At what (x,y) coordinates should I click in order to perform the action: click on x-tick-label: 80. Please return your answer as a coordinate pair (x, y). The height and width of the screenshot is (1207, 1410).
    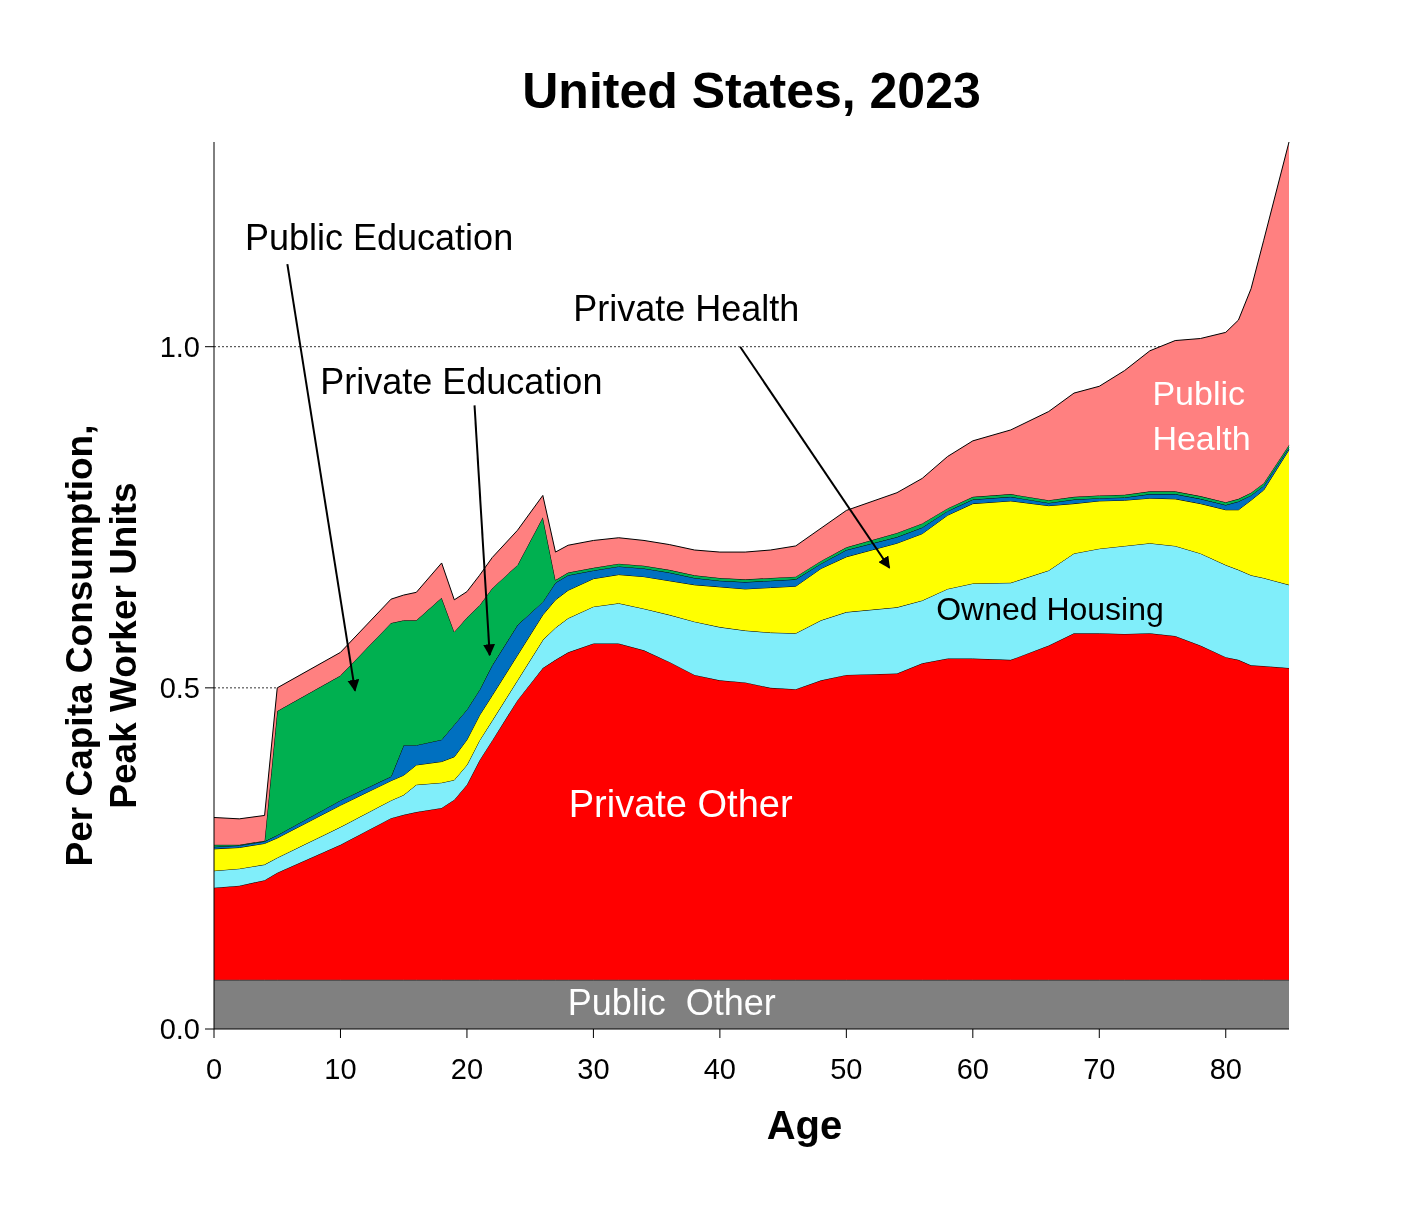
    Looking at the image, I should click on (1225, 1069).